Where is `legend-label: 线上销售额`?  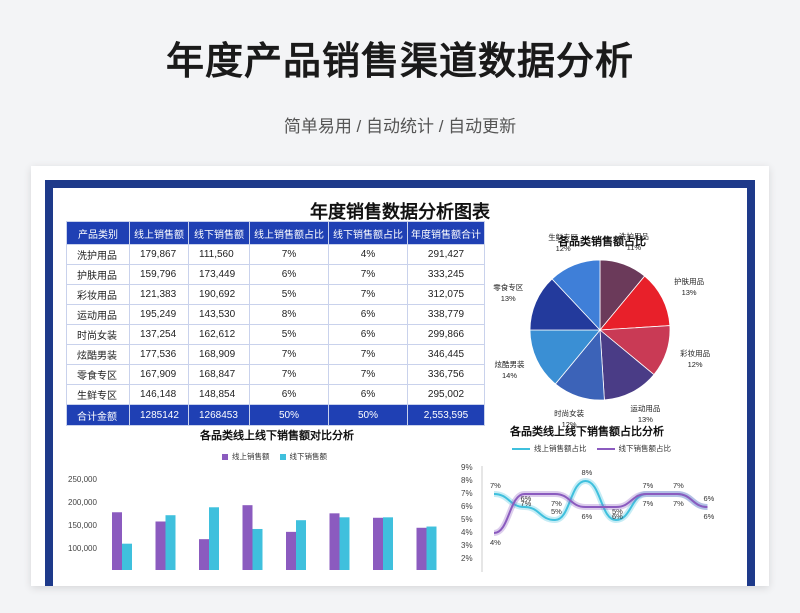
legend-label: 线上销售额 is located at coordinates (251, 456).